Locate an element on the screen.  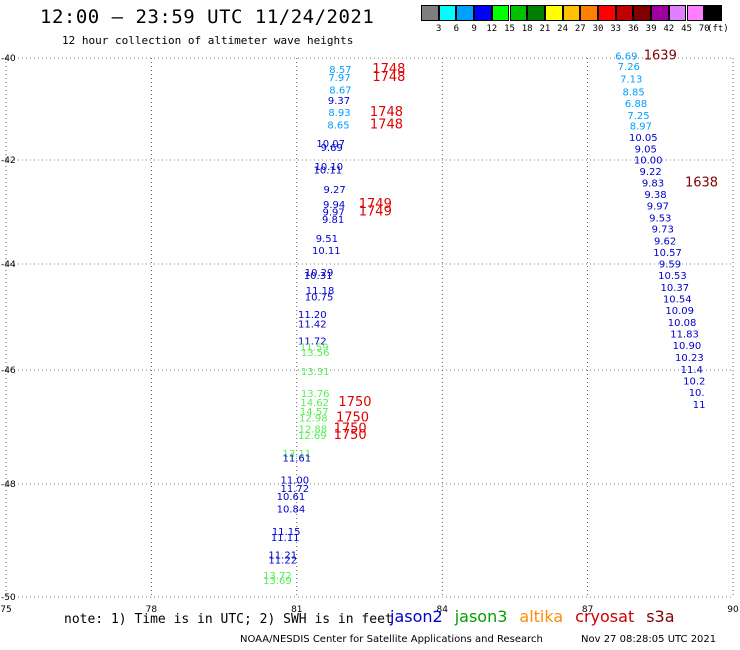
wave-height-label: 10. is located at coordinates (697, 393).